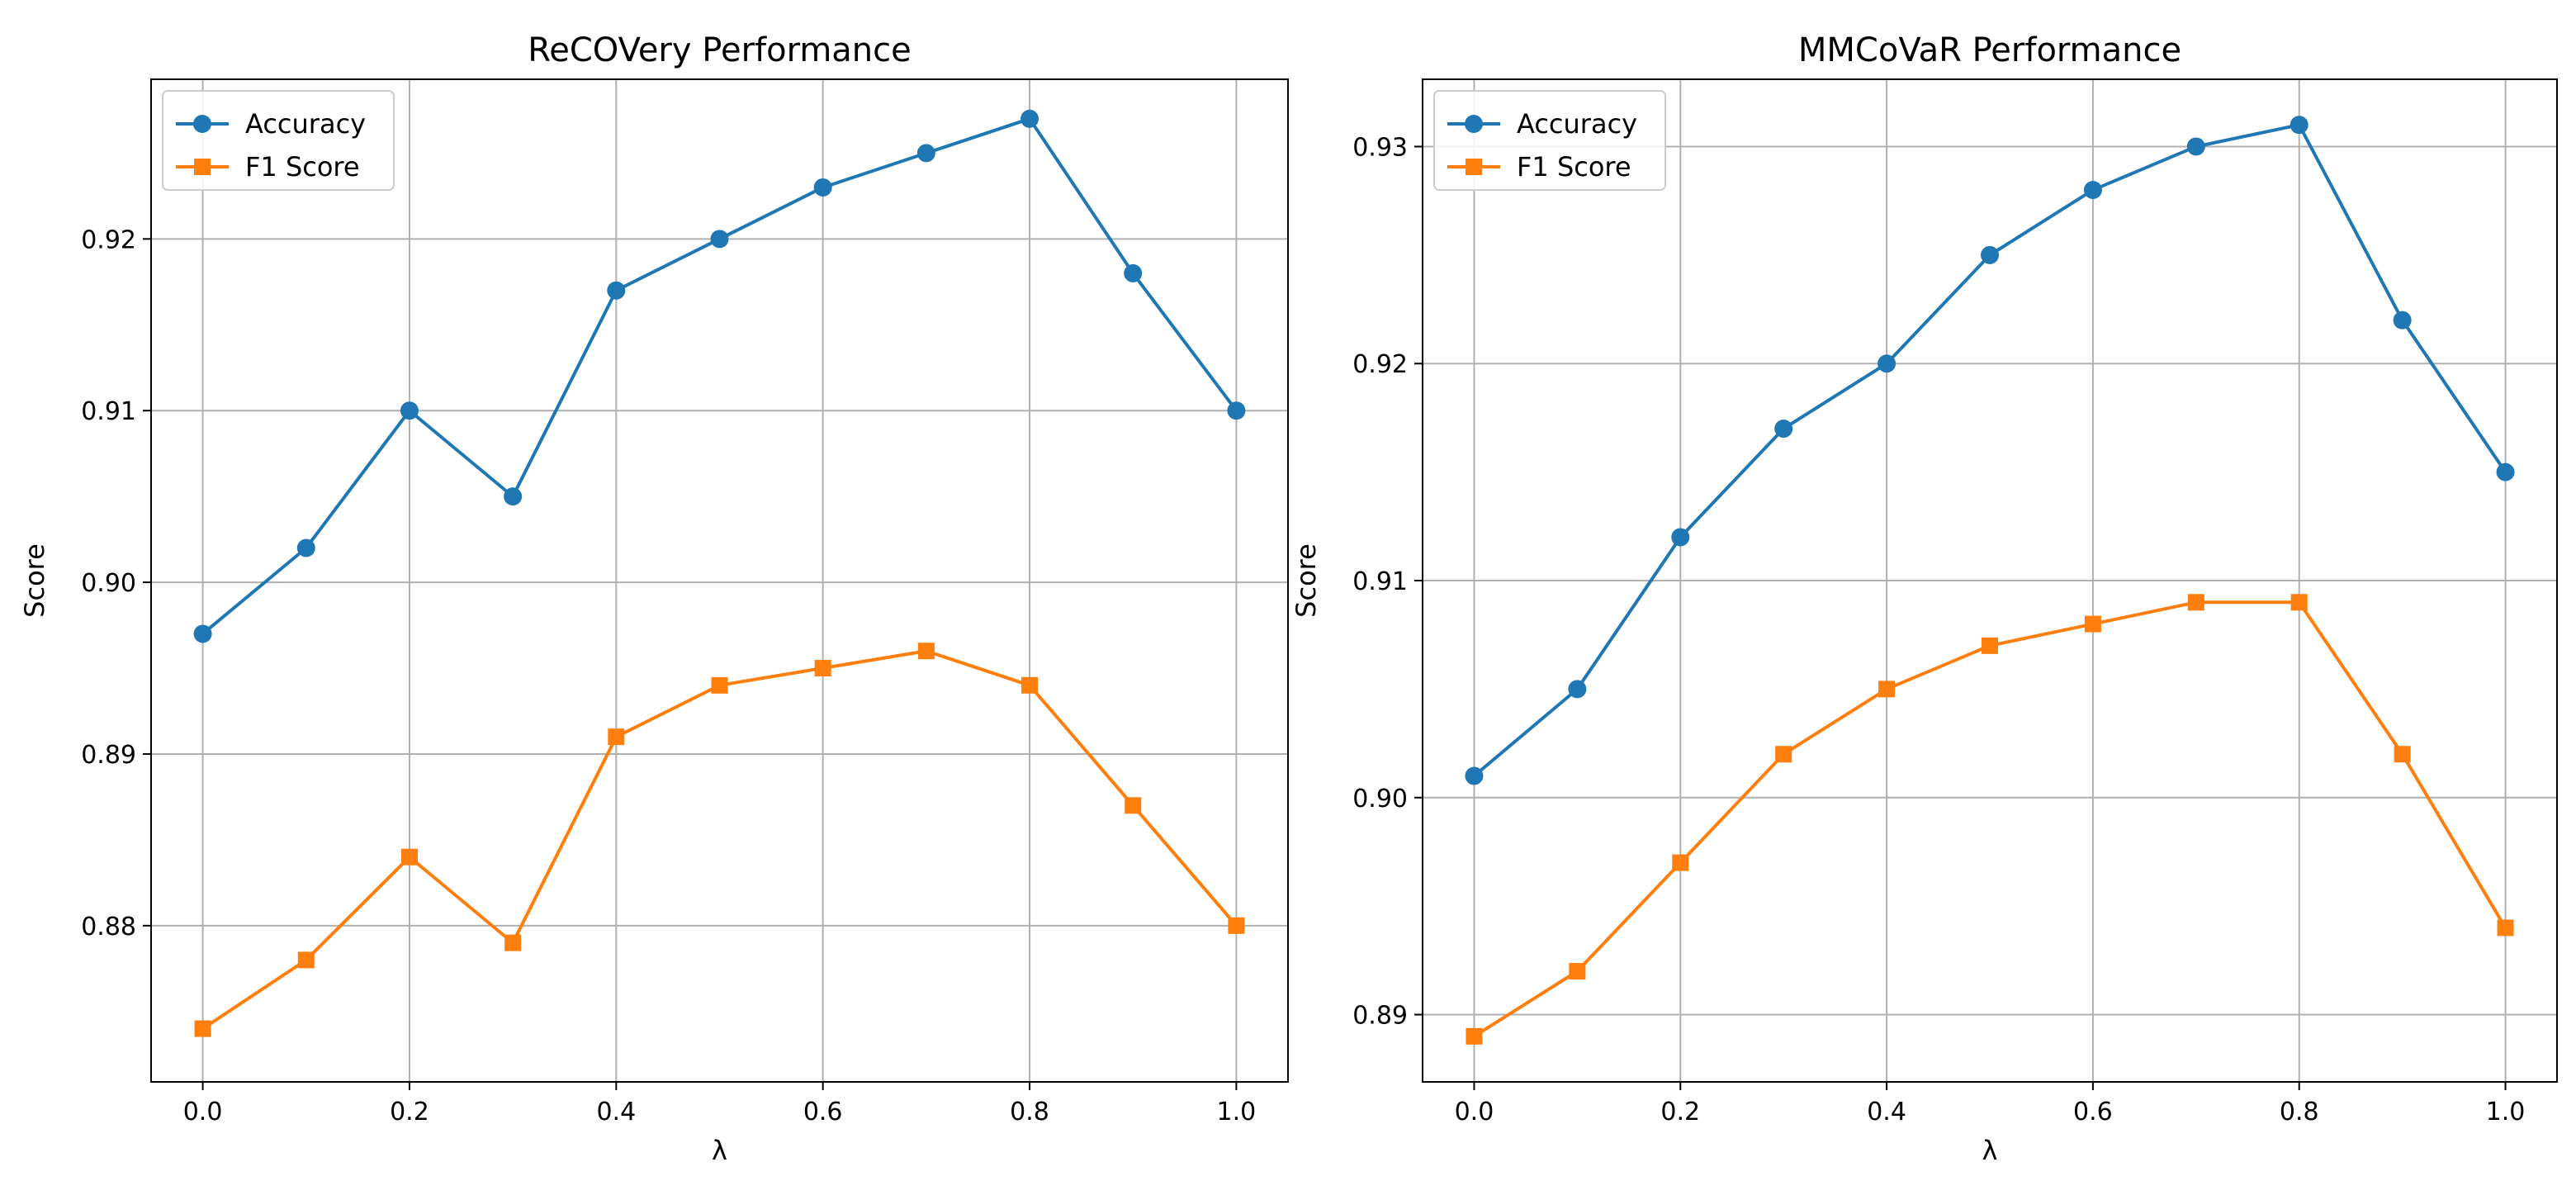 This screenshot has height=1181, width=2576. What do you see at coordinates (720, 50) in the screenshot?
I see `chart-title: ReCOVery Performance` at bounding box center [720, 50].